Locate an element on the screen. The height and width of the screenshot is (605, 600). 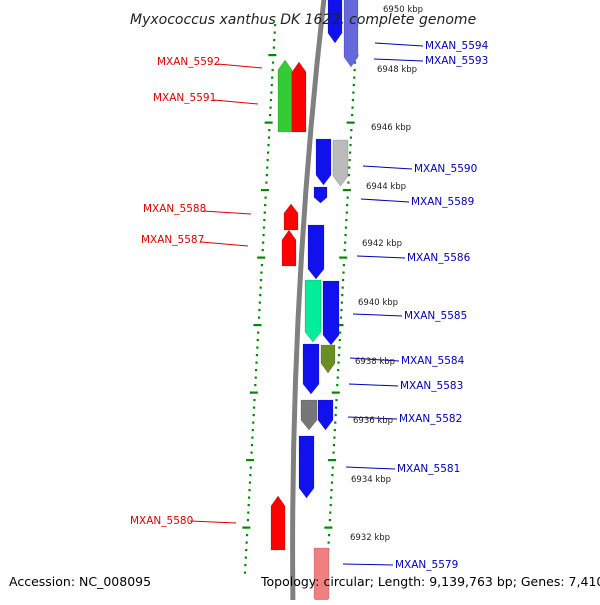
gene-label-left: MXAN_5592 is located at coordinates (188, 62).